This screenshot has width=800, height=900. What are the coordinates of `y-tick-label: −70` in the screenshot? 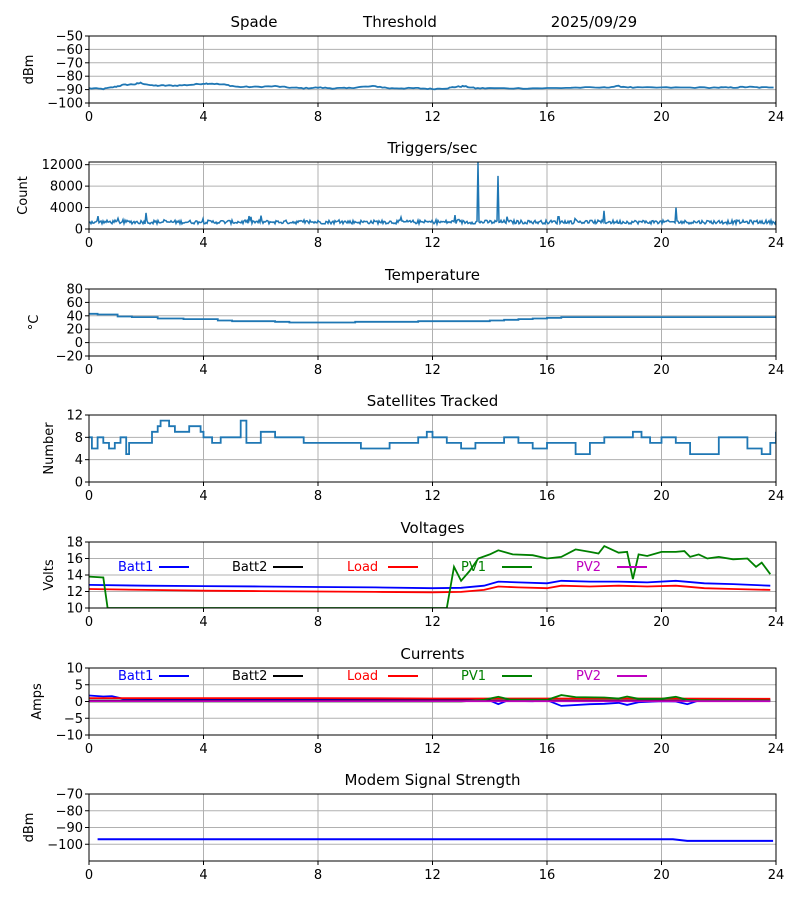 It's located at (69, 795).